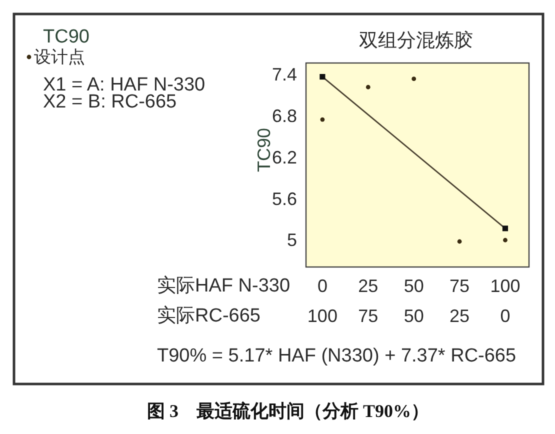  Describe the element at coordinates (264, 150) in the screenshot. I see `y-axis-title: TC90` at that location.